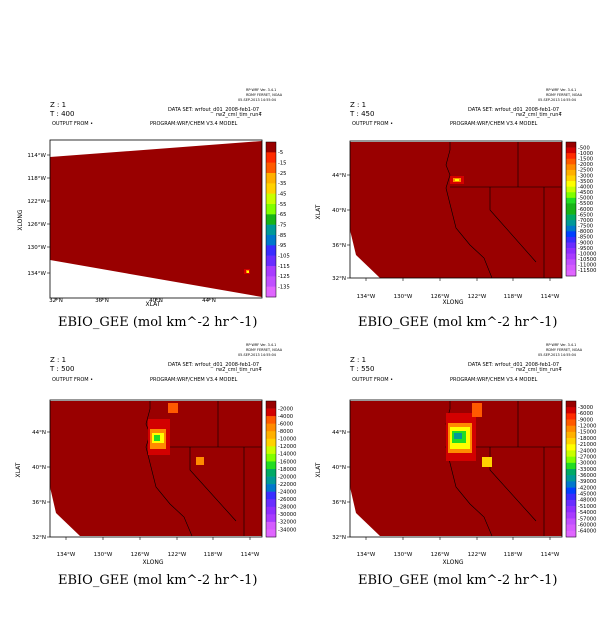 This screenshot has width=600, height=637. I want to click on colorbar-label: -33000, so click(587, 470).